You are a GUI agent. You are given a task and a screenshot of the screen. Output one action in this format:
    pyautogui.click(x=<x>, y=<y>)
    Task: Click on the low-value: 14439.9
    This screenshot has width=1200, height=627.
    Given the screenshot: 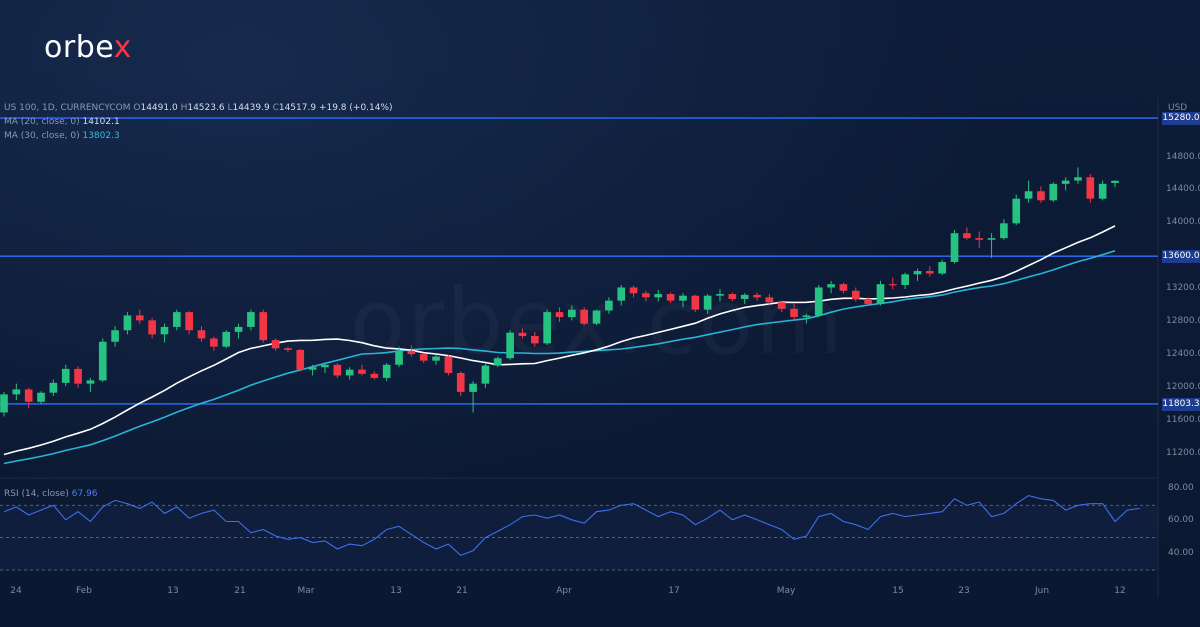 What is the action you would take?
    pyautogui.click(x=251, y=108)
    